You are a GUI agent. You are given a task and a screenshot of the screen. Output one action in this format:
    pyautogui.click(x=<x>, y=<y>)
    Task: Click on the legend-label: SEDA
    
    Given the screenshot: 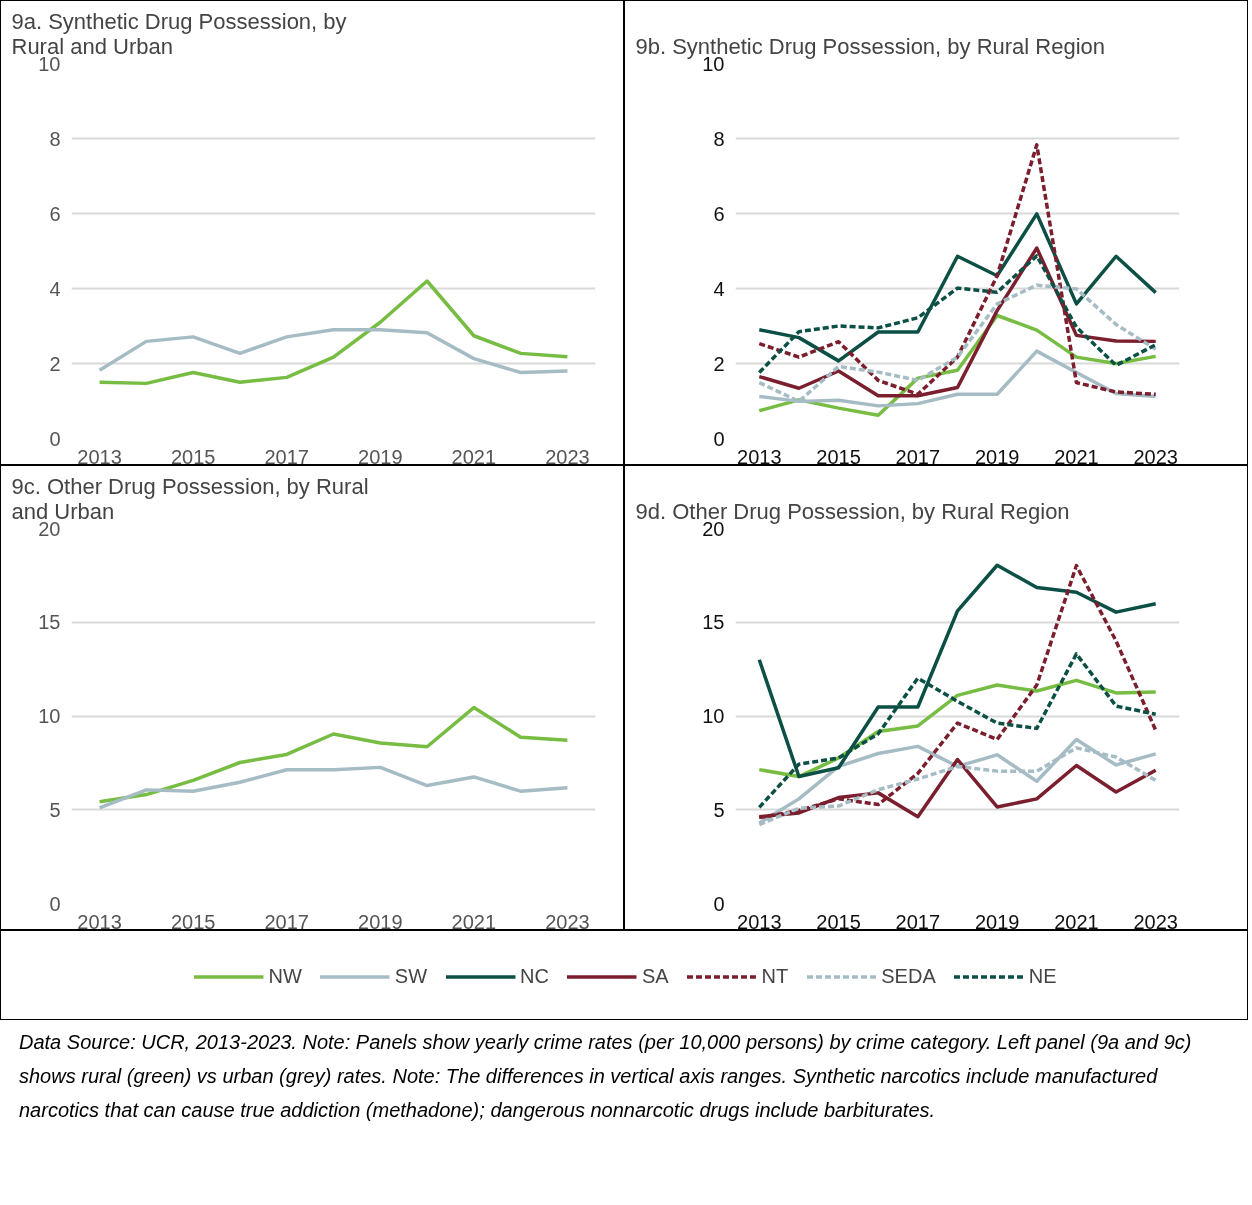 What is the action you would take?
    pyautogui.click(x=908, y=976)
    